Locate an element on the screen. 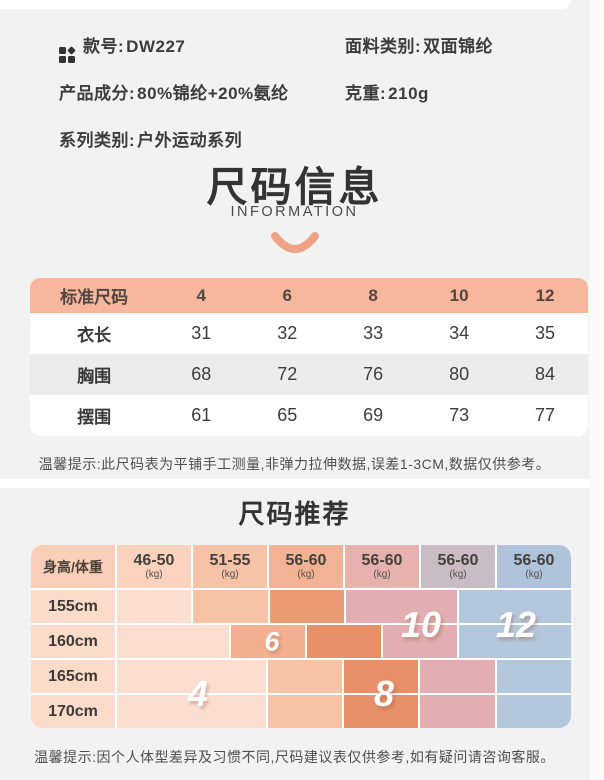 The width and height of the screenshot is (604, 780). size-info-title: 尺码信息 is located at coordinates (294, 187).